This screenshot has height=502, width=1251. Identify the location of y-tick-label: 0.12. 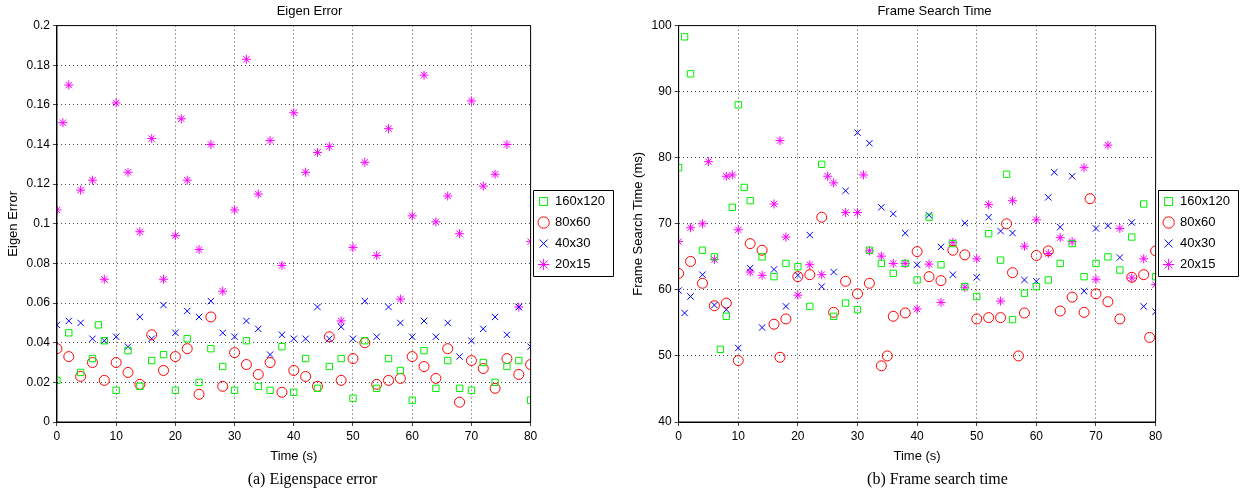
(38, 183).